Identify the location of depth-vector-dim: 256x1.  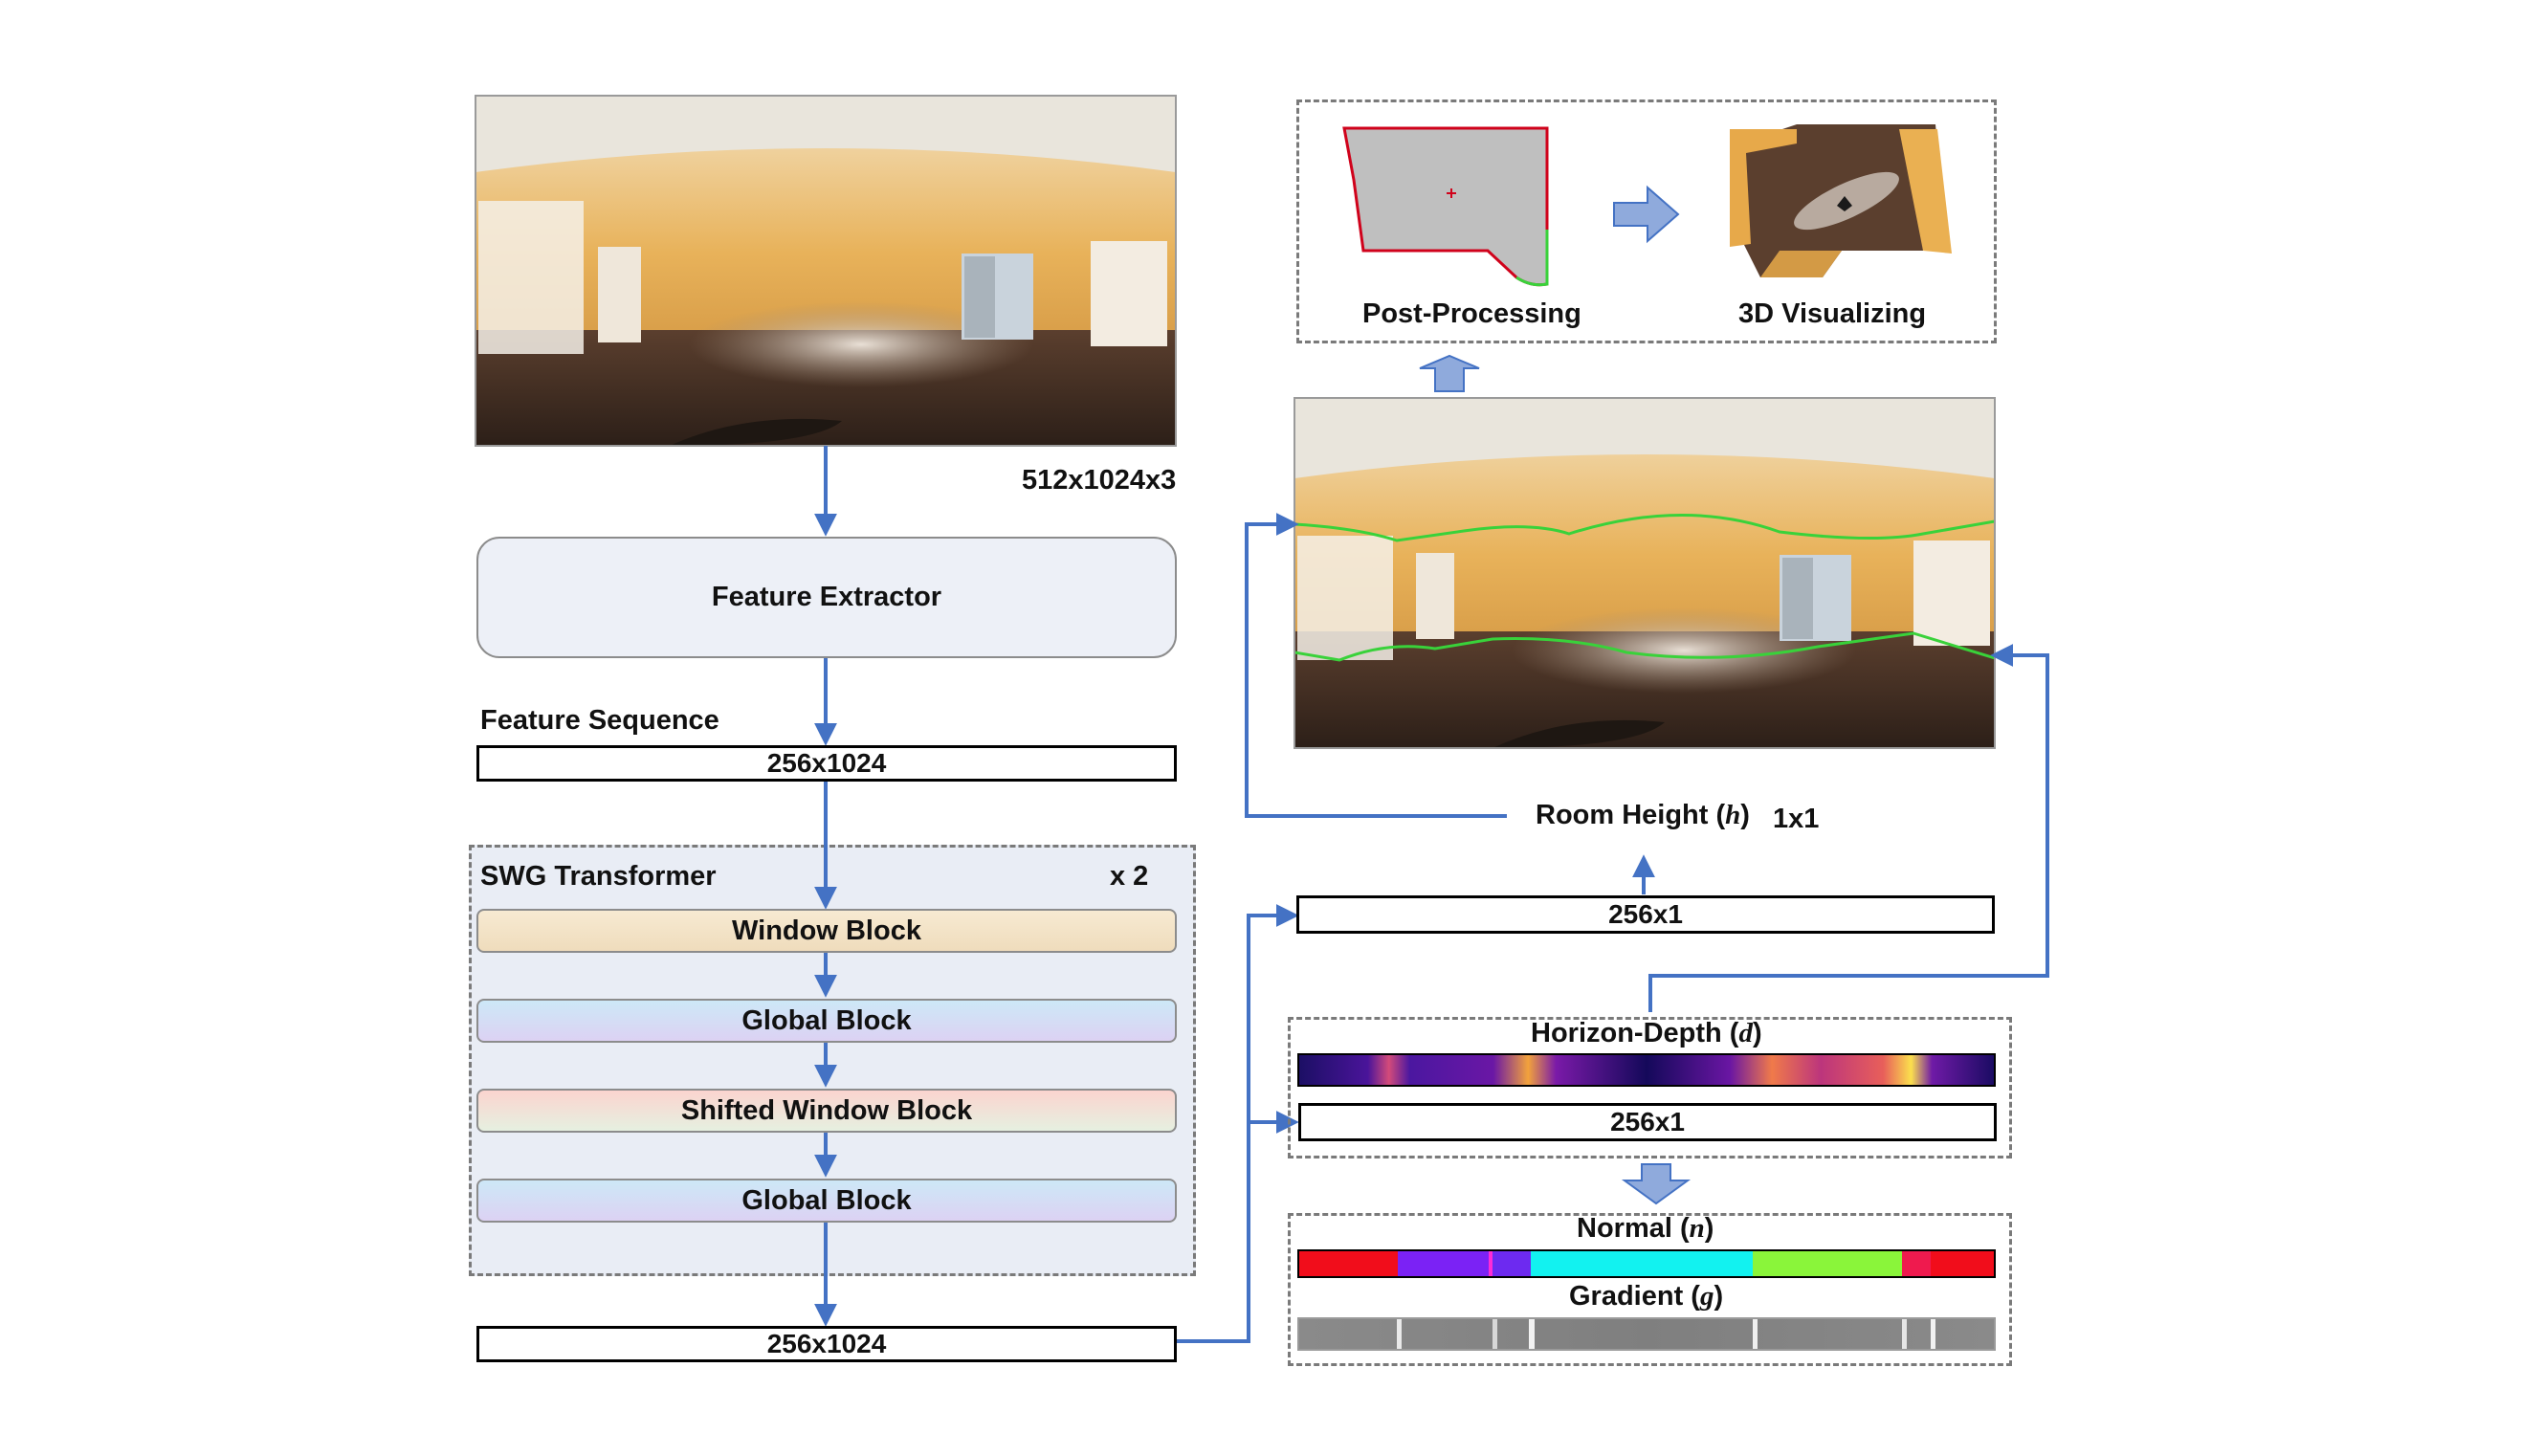
(1647, 1122).